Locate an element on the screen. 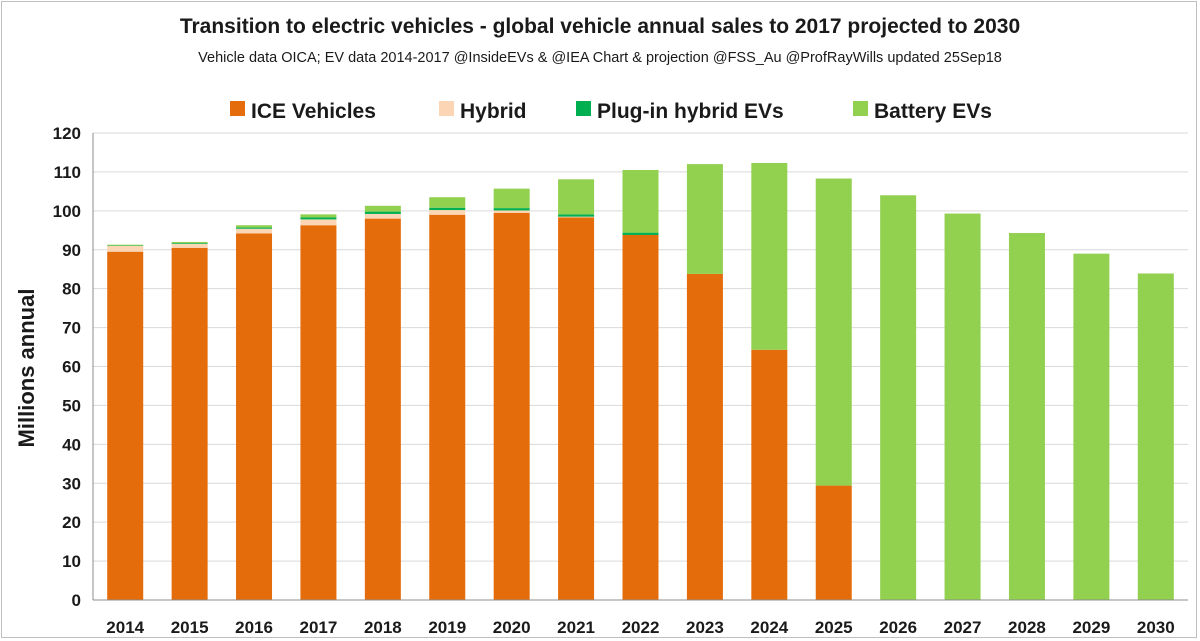  bar-segment-plug-in-hybrid-evs-2015 is located at coordinates (189, 243).